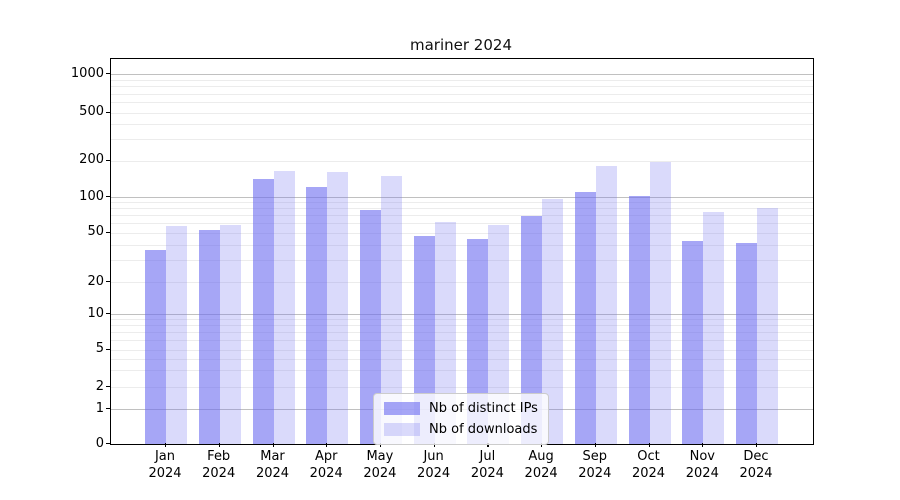  I want to click on bar-nb-of-downloads-nov-2024, so click(714, 327).